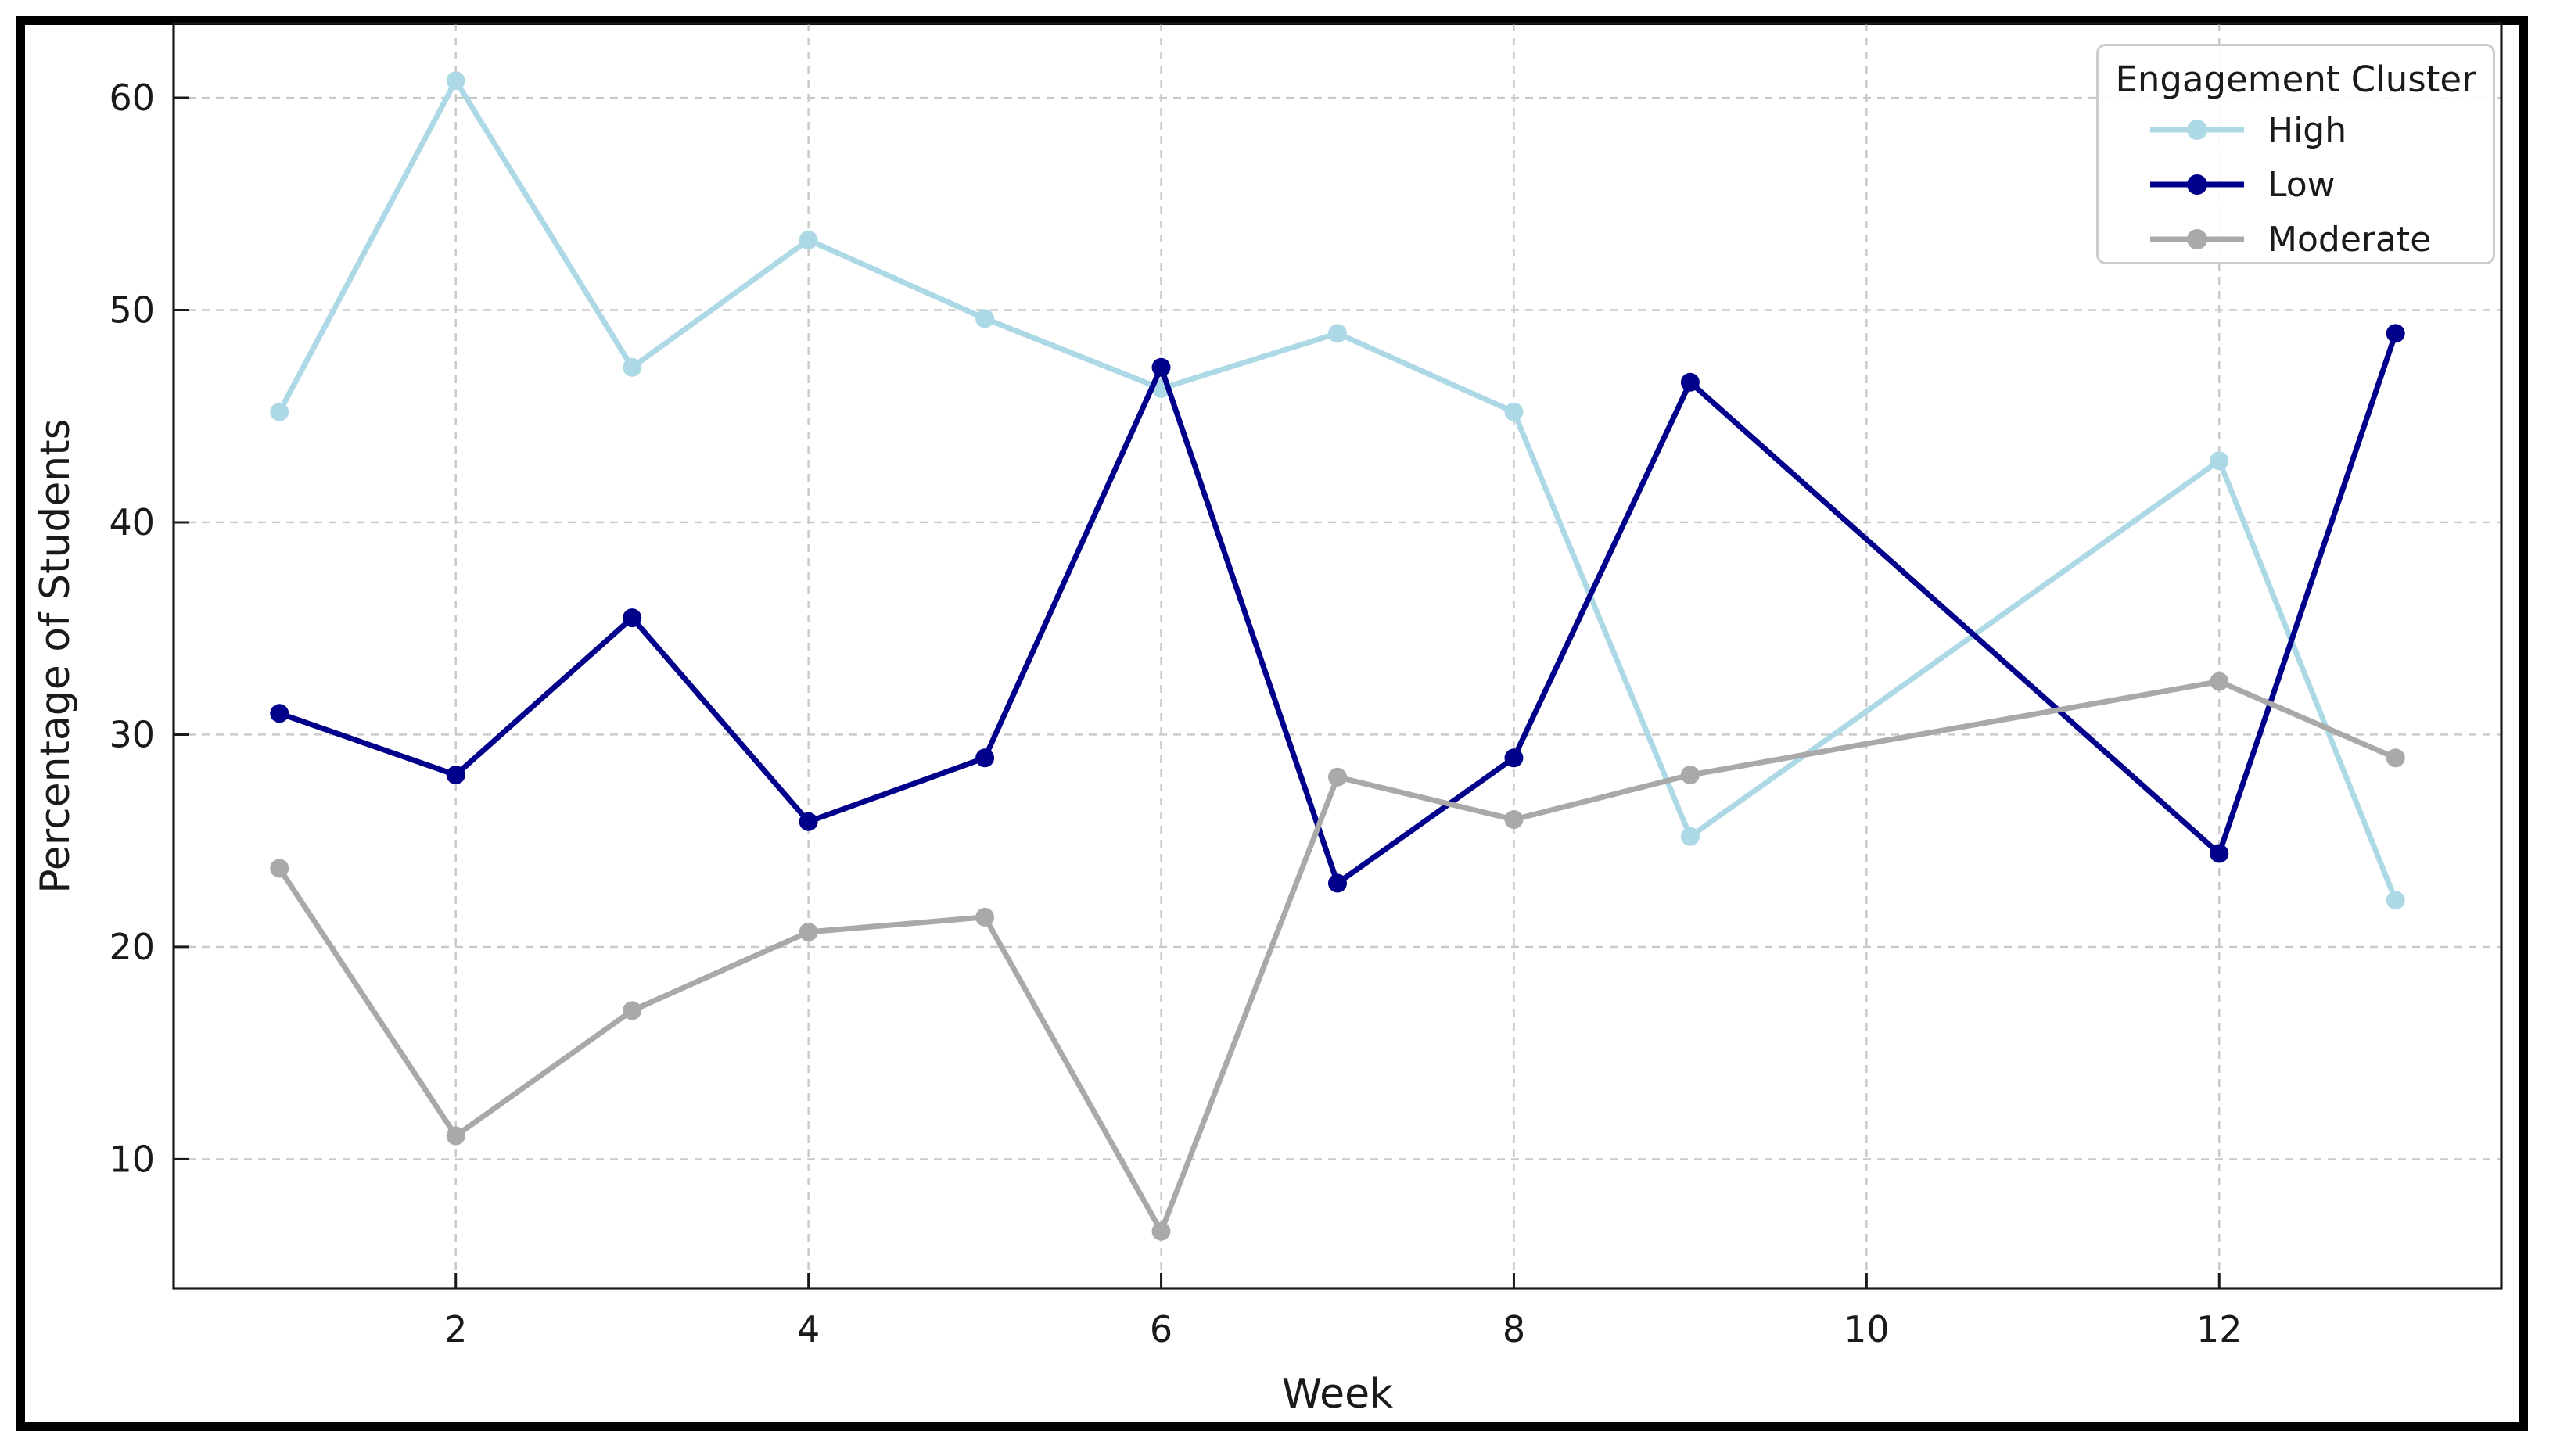  What do you see at coordinates (2219, 461) in the screenshot?
I see `data-point-high-week12` at bounding box center [2219, 461].